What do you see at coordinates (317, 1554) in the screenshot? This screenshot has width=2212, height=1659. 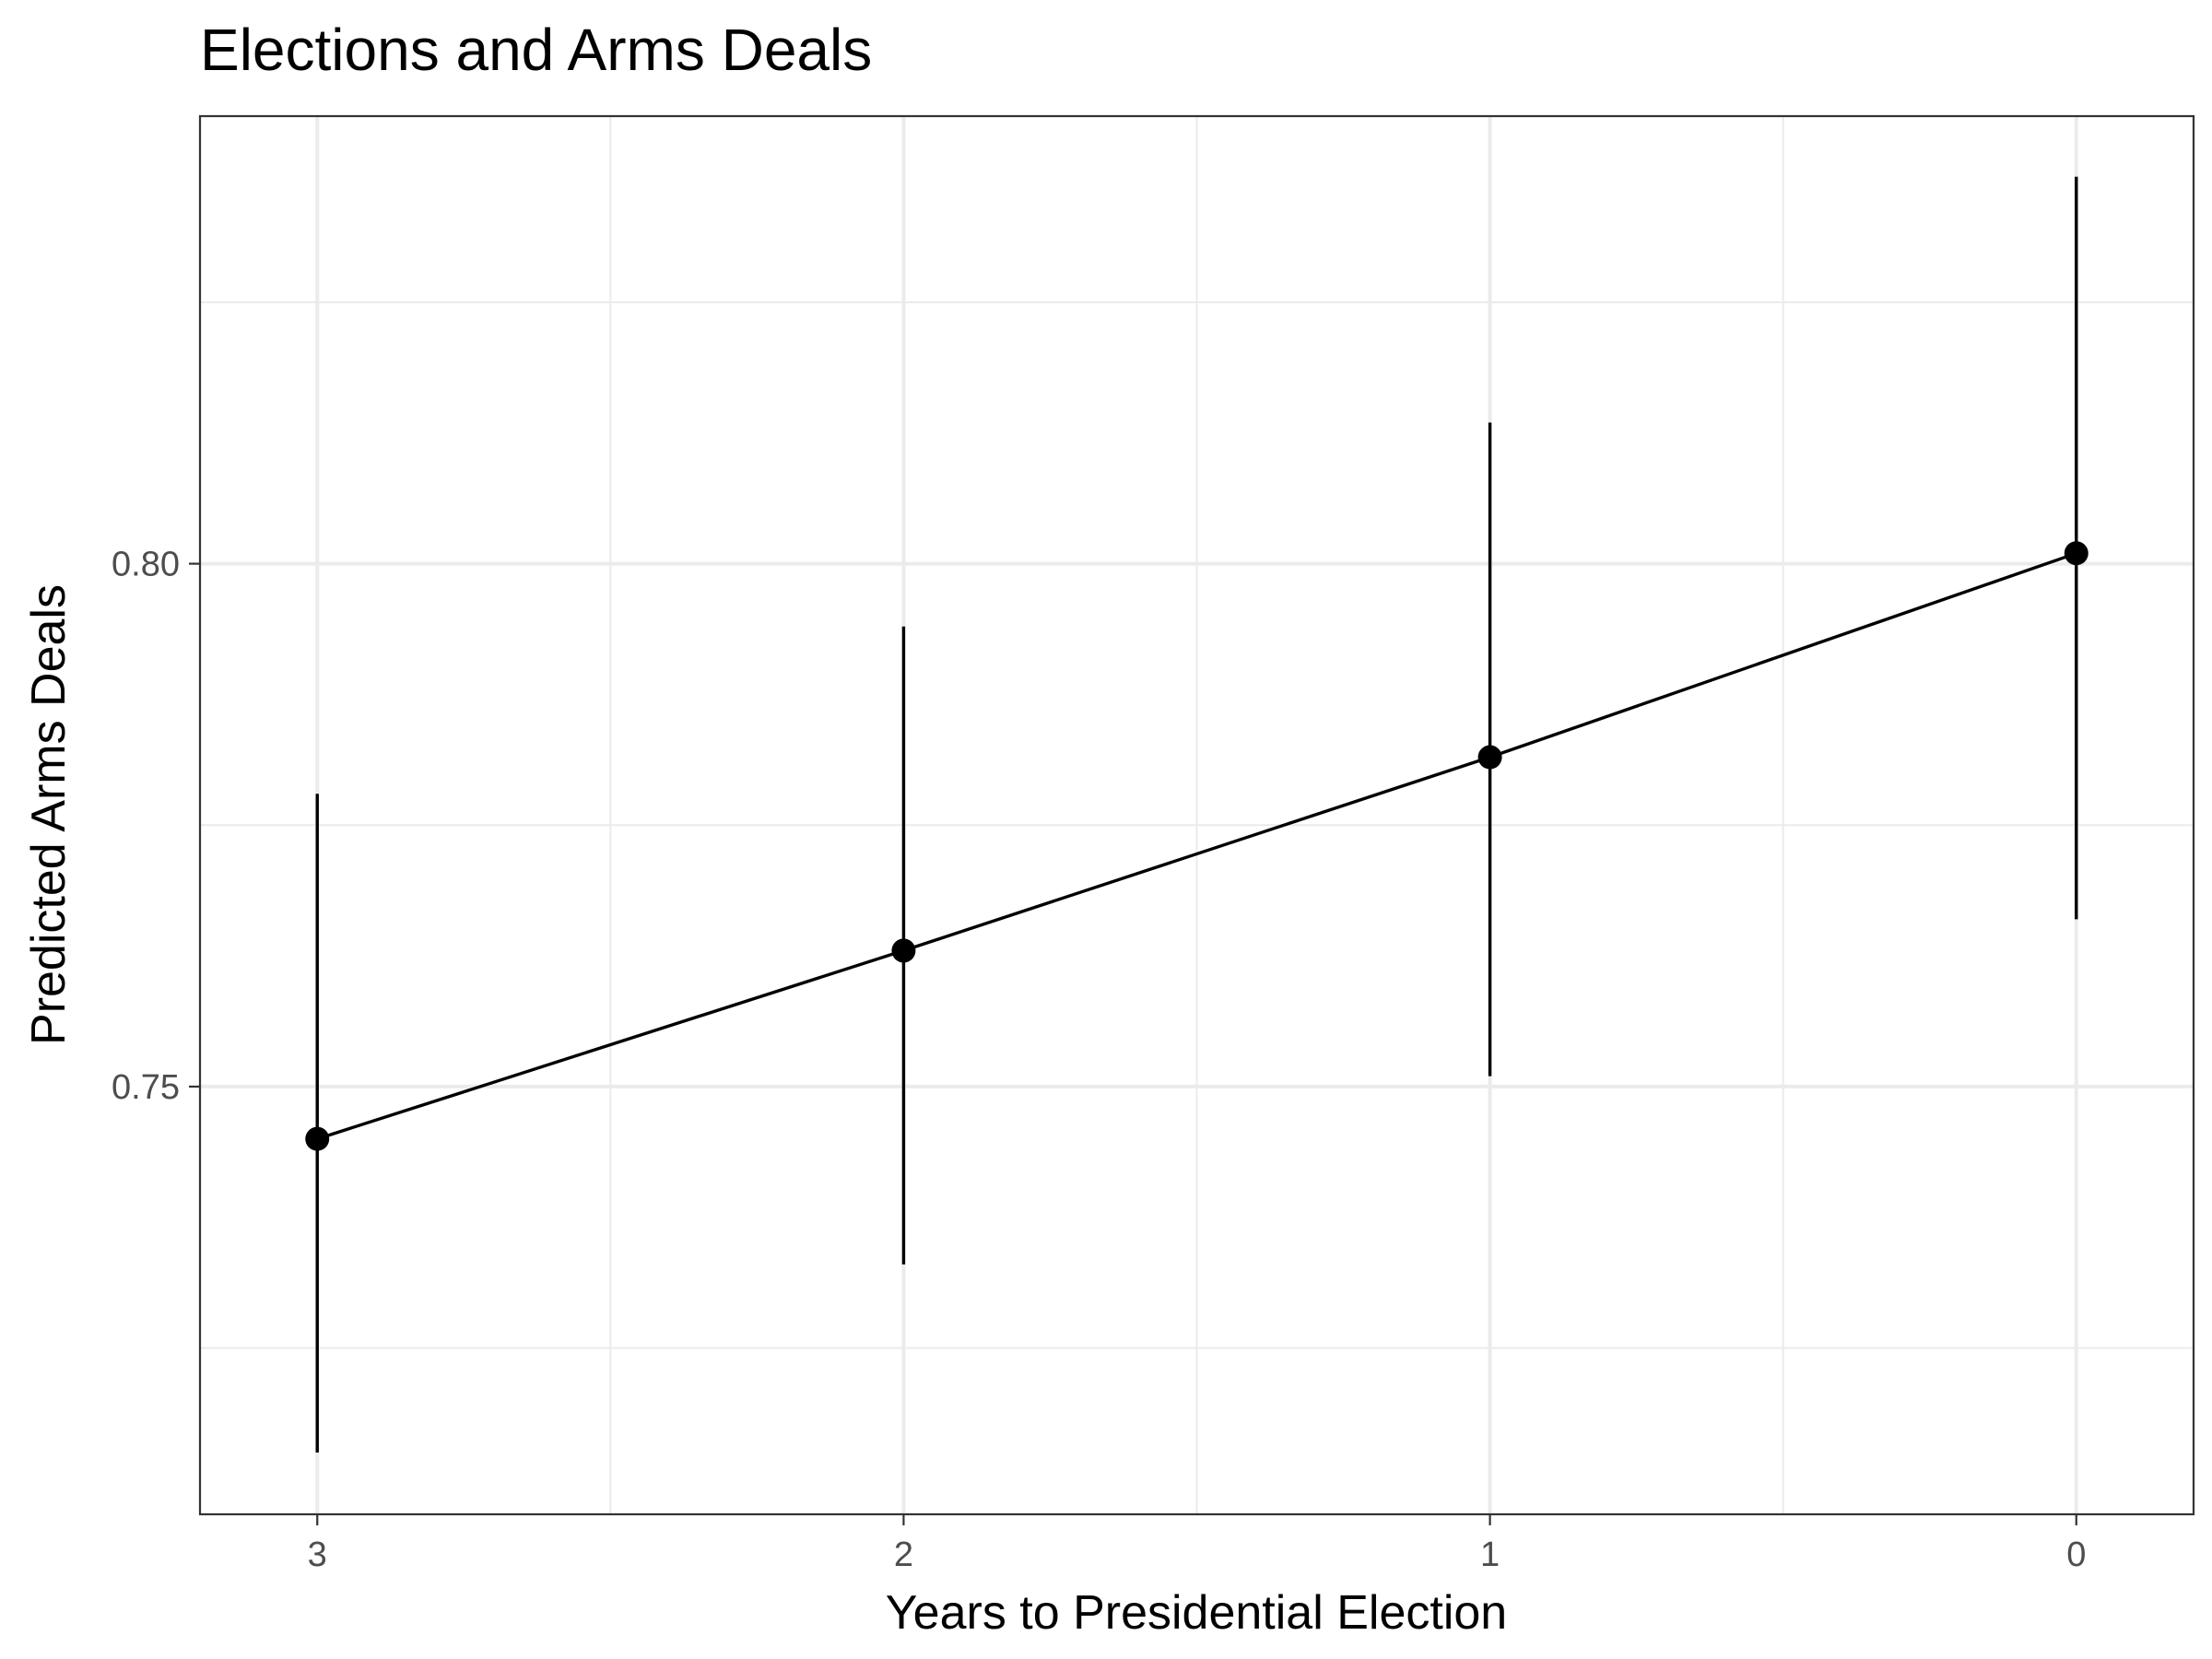 I see `x-tick-label: 3` at bounding box center [317, 1554].